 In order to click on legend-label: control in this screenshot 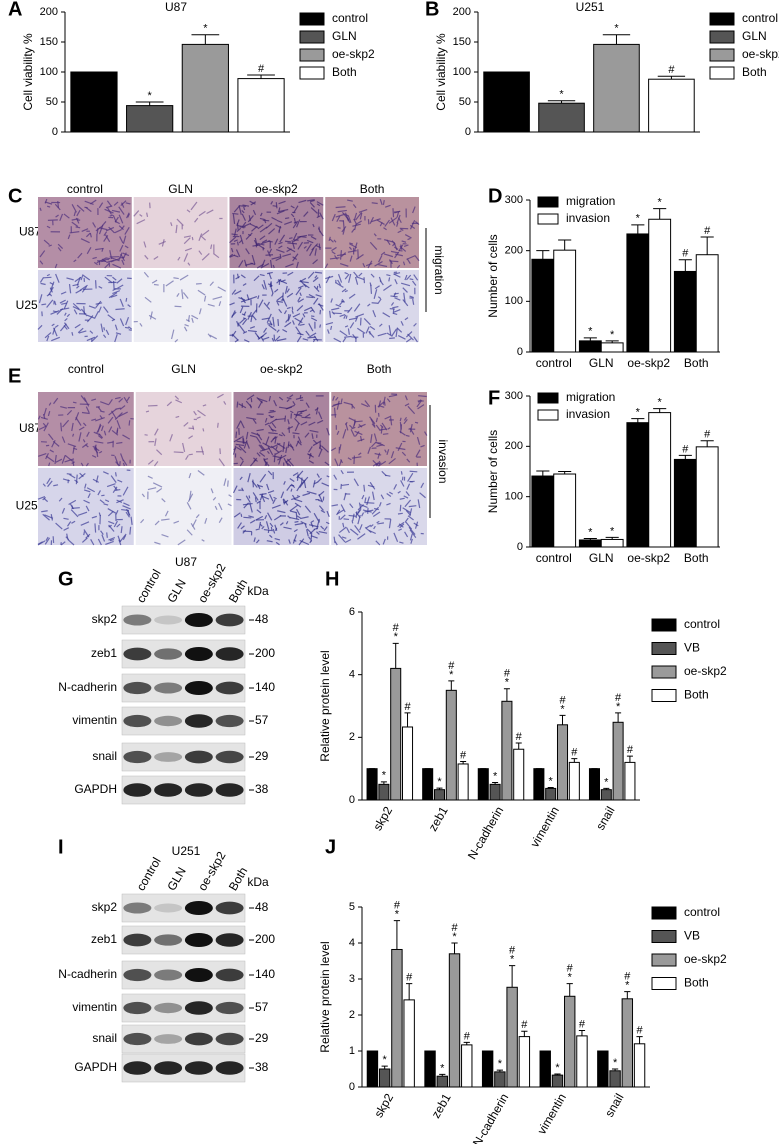, I will do `click(702, 624)`.